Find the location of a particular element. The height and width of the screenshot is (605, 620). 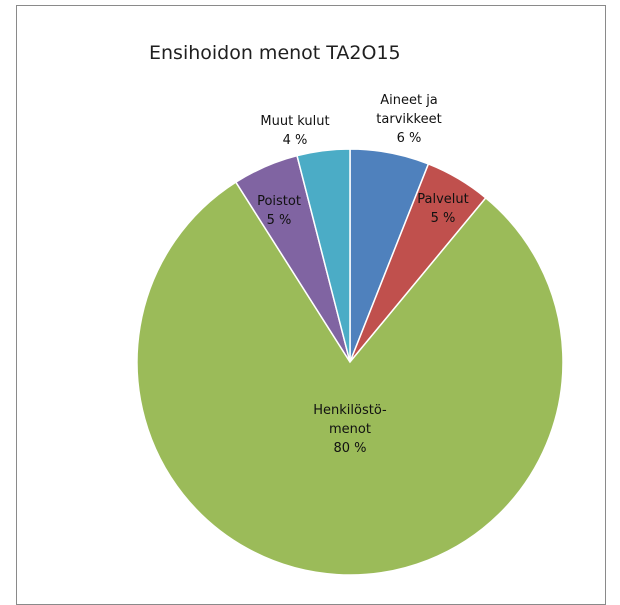

data-label-1: Aineet ja tarvikkeet 6 % is located at coordinates (408, 119).